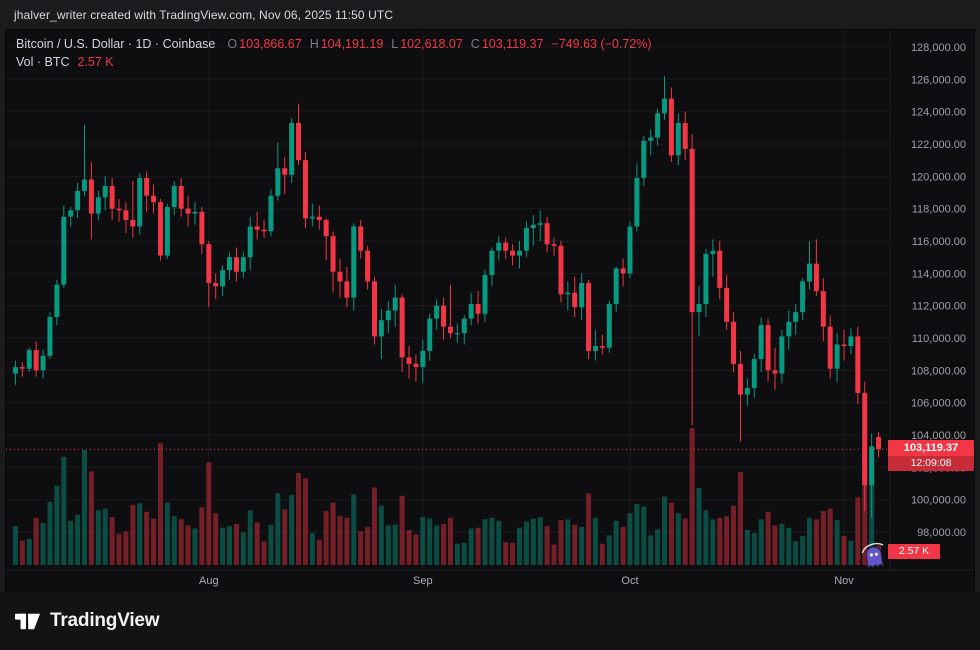 This screenshot has height=650, width=980. Describe the element at coordinates (490, 621) in the screenshot. I see `footer-bar: TradingView` at that location.